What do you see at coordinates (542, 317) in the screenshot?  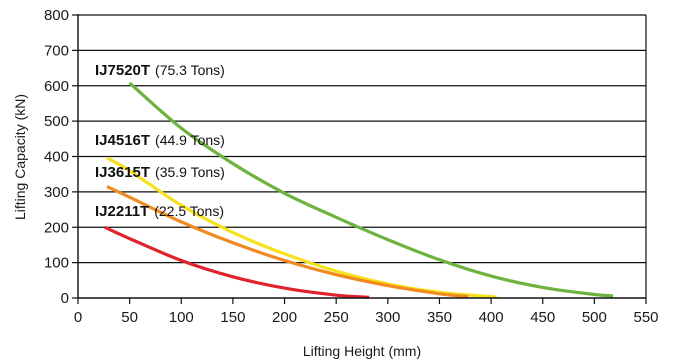 I see `x-tick-label-450: 450` at bounding box center [542, 317].